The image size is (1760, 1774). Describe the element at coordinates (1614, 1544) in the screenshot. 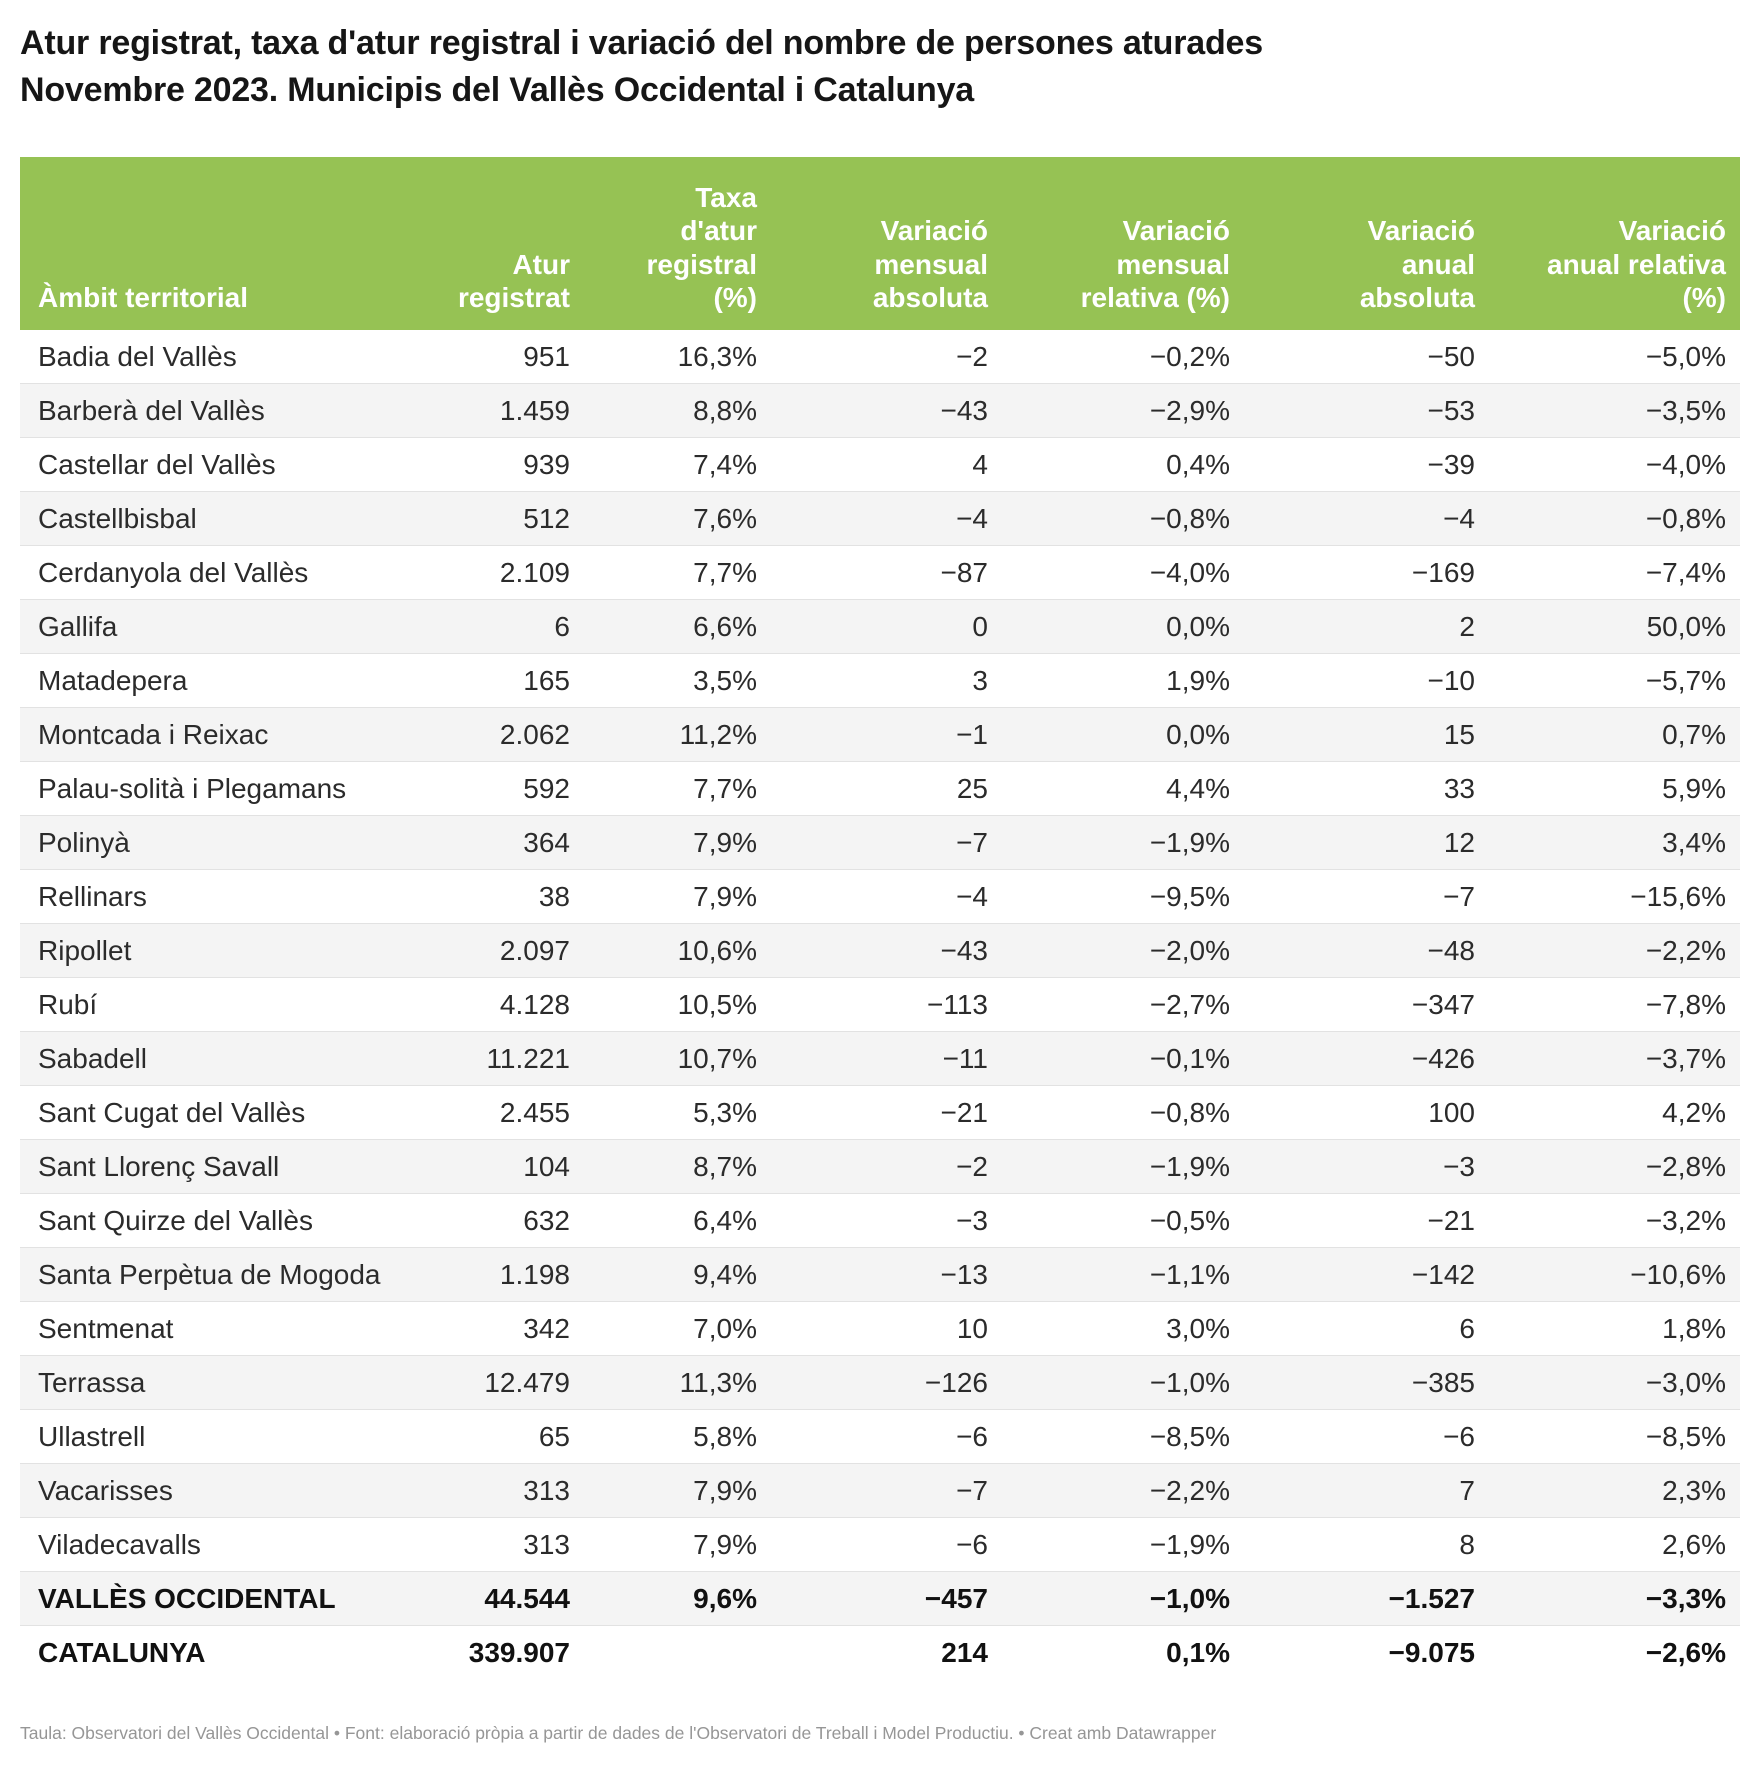

I see `value-cell: 2,6%` at that location.